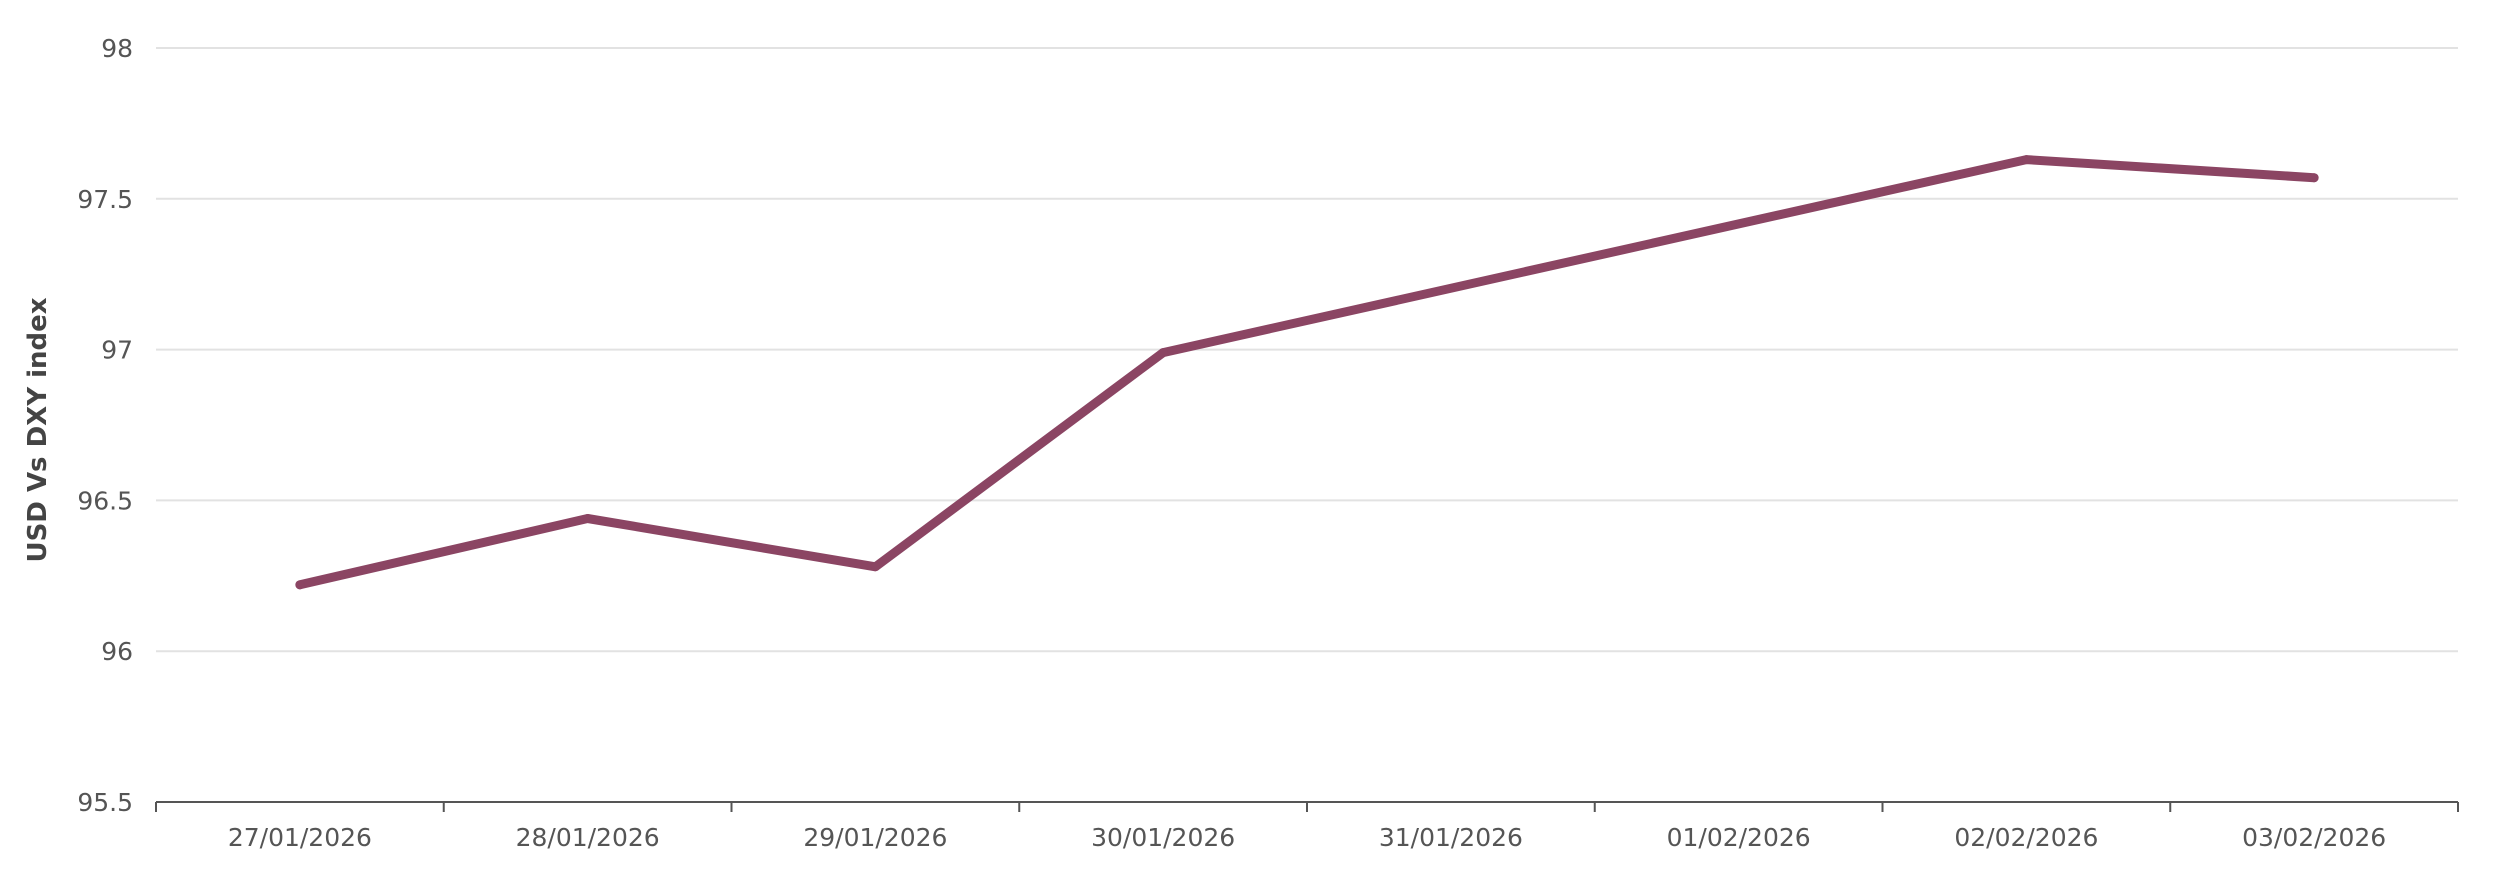 Image resolution: width=2500 pixels, height=882 pixels. I want to click on y-tick-label: 96.5, so click(105, 500).